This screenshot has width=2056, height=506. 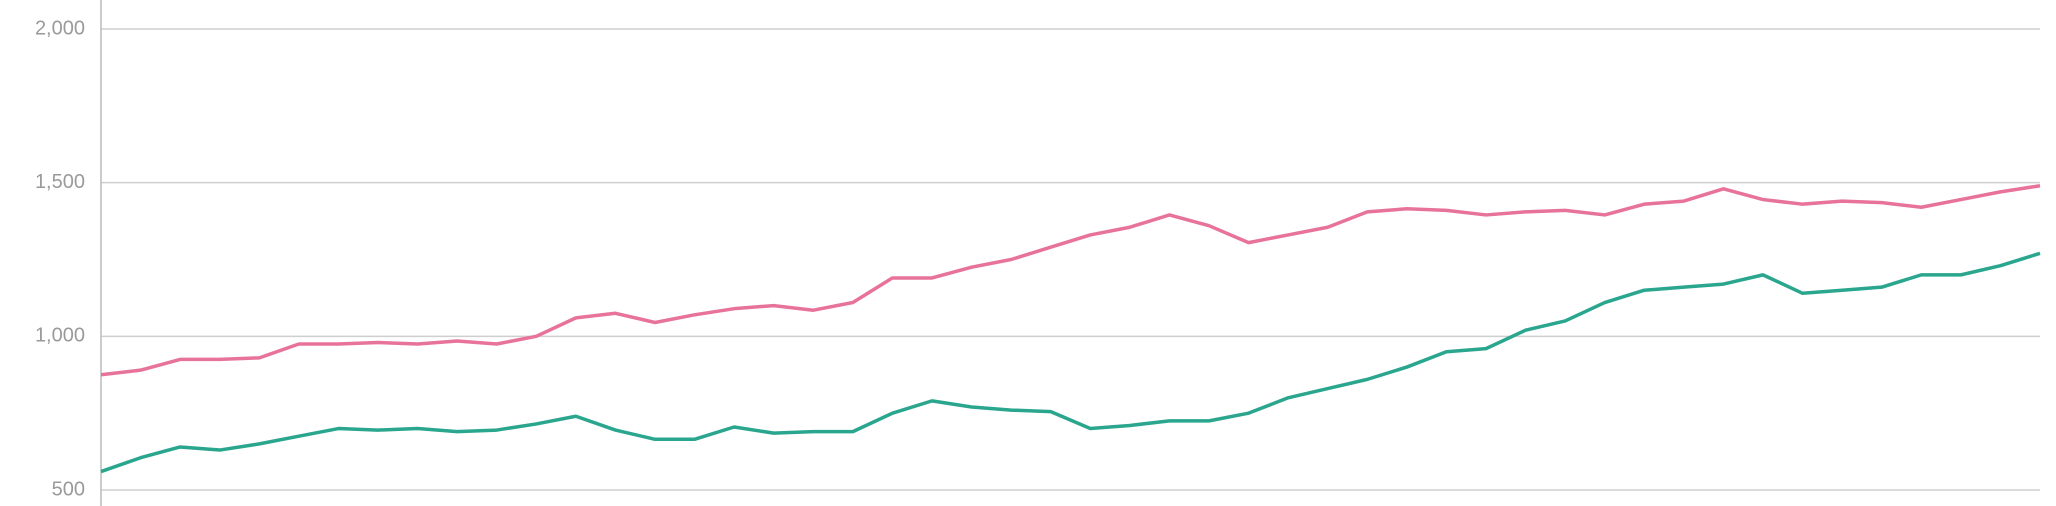 I want to click on y-tick-label: 500, so click(x=68, y=489).